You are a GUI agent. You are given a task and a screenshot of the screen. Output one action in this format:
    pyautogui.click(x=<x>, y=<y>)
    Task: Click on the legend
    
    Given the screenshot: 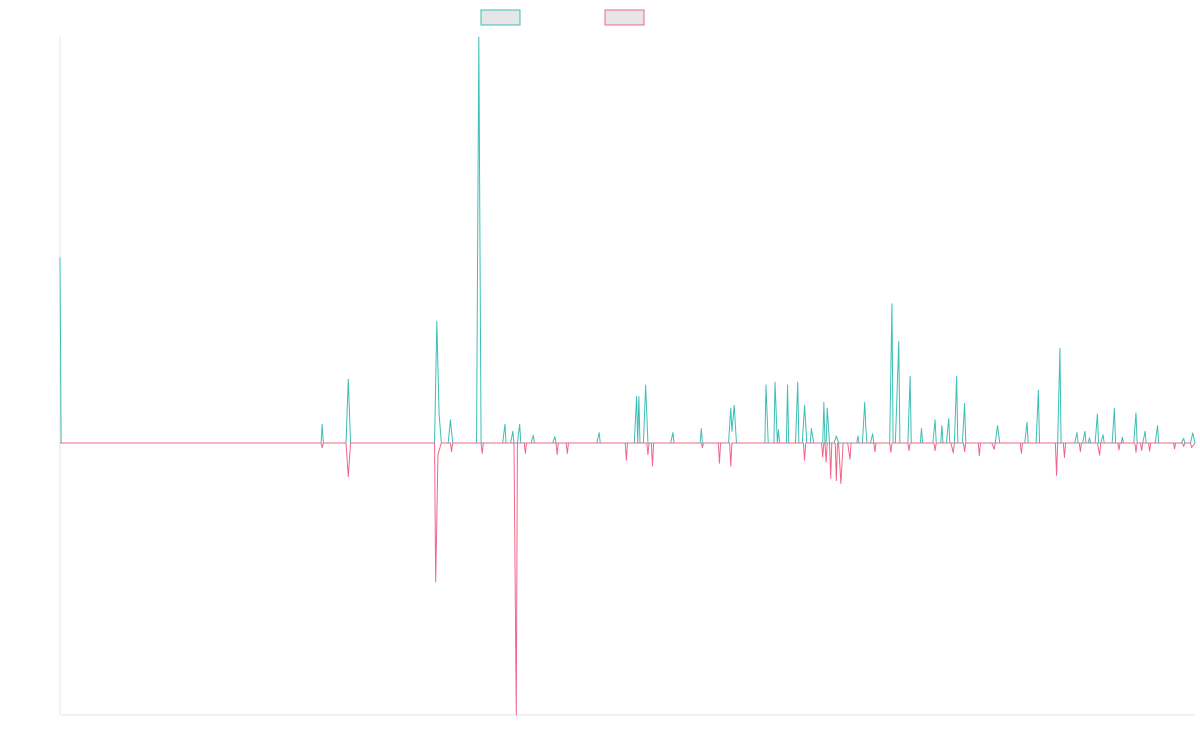 What is the action you would take?
    pyautogui.click(x=562, y=17)
    